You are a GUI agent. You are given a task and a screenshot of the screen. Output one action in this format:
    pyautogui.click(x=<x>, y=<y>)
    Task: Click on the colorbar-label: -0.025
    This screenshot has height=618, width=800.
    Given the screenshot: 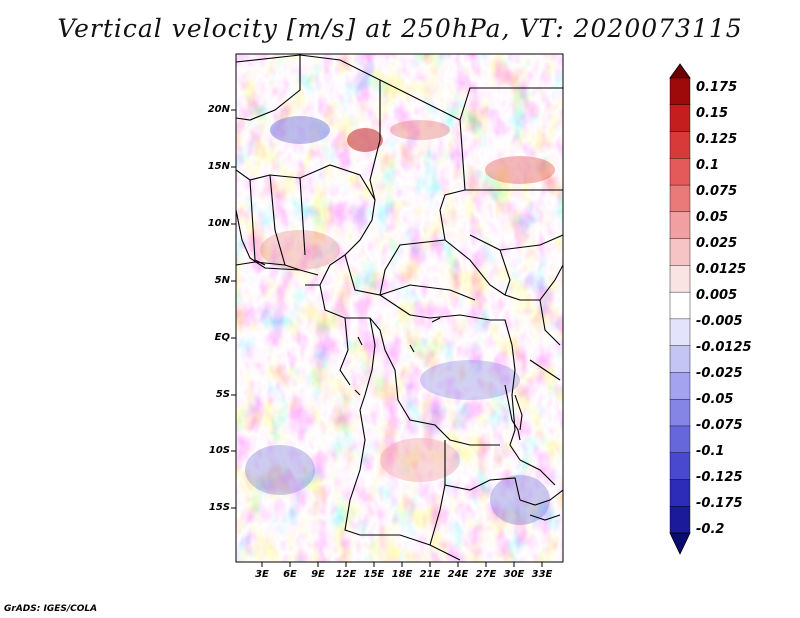 What is the action you would take?
    pyautogui.click(x=719, y=373)
    